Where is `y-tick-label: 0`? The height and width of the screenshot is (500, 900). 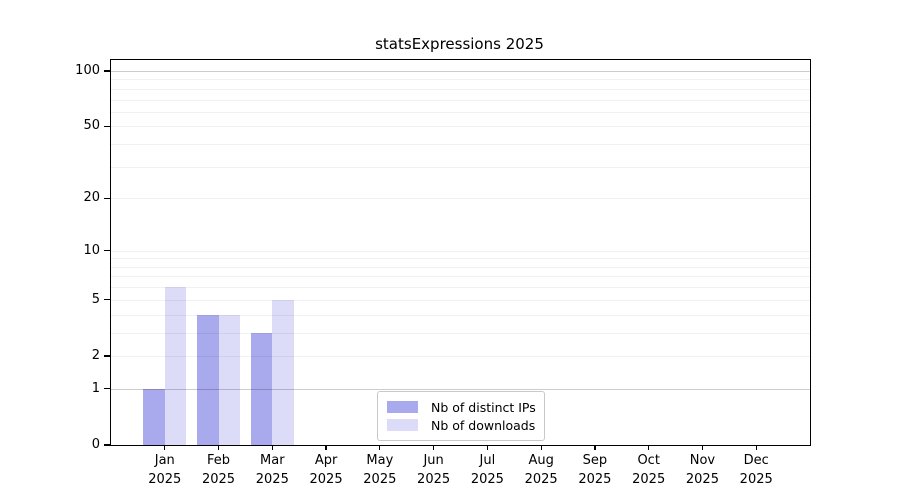
y-tick-label: 0 is located at coordinates (95, 444).